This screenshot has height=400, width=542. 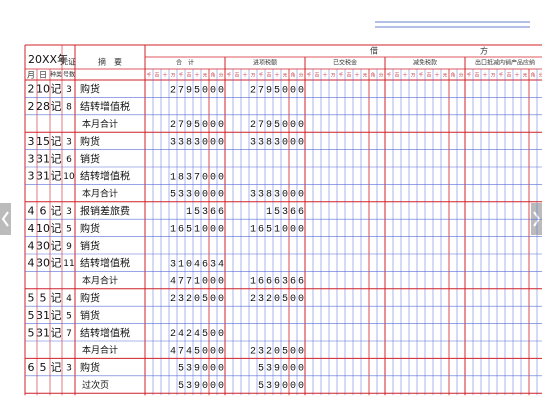 I want to click on cell-number: 8, so click(x=69, y=108).